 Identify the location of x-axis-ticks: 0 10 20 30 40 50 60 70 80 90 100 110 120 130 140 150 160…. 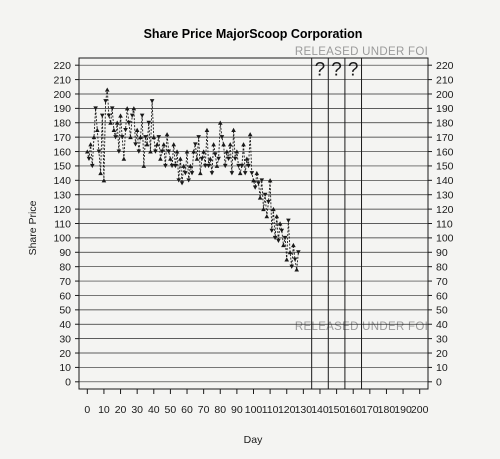
(256, 402).